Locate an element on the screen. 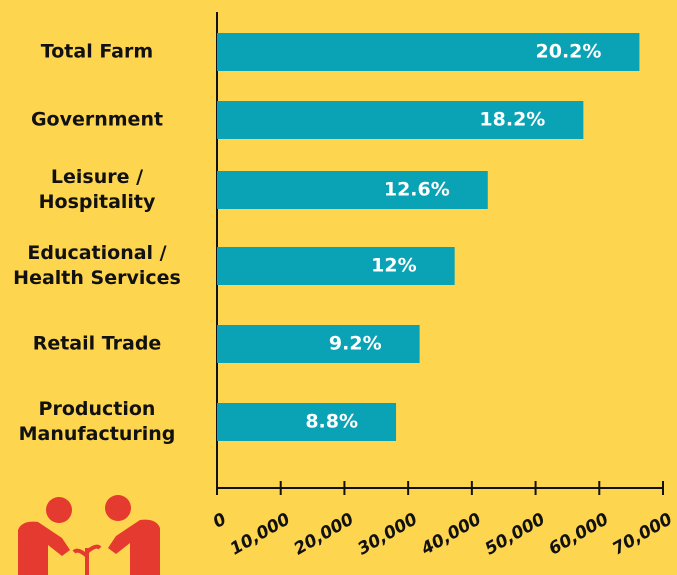 The image size is (677, 575). bar-label: 12% is located at coordinates (393, 266).